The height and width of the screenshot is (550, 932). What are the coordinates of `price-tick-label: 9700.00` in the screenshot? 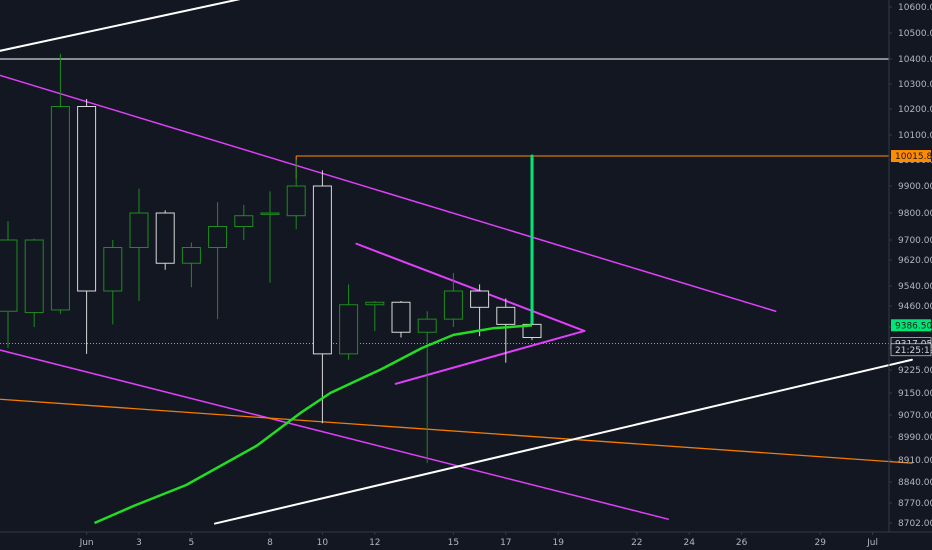 It's located at (915, 241).